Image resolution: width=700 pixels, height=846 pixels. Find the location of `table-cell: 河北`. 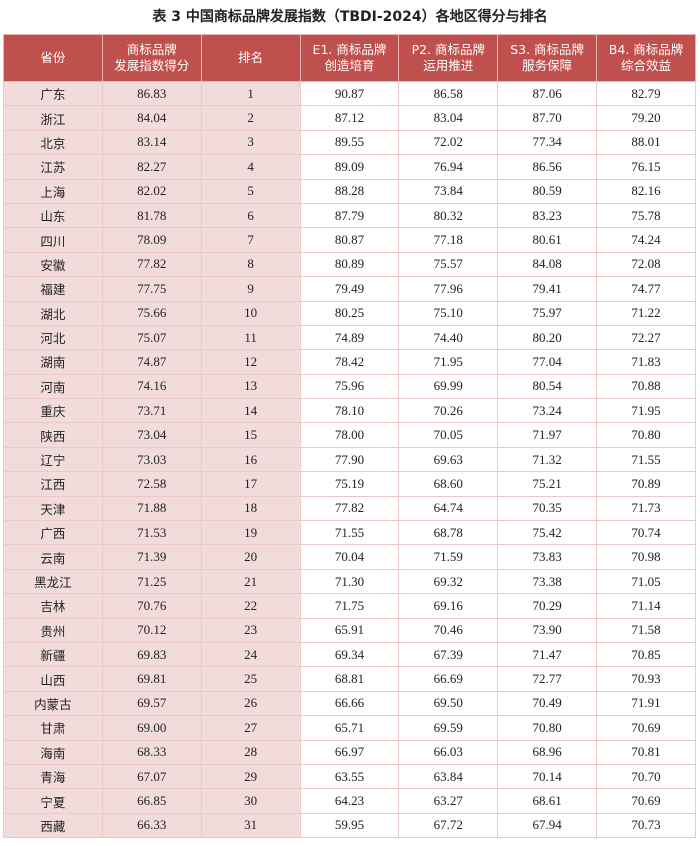

table-cell: 河北 is located at coordinates (53, 337).